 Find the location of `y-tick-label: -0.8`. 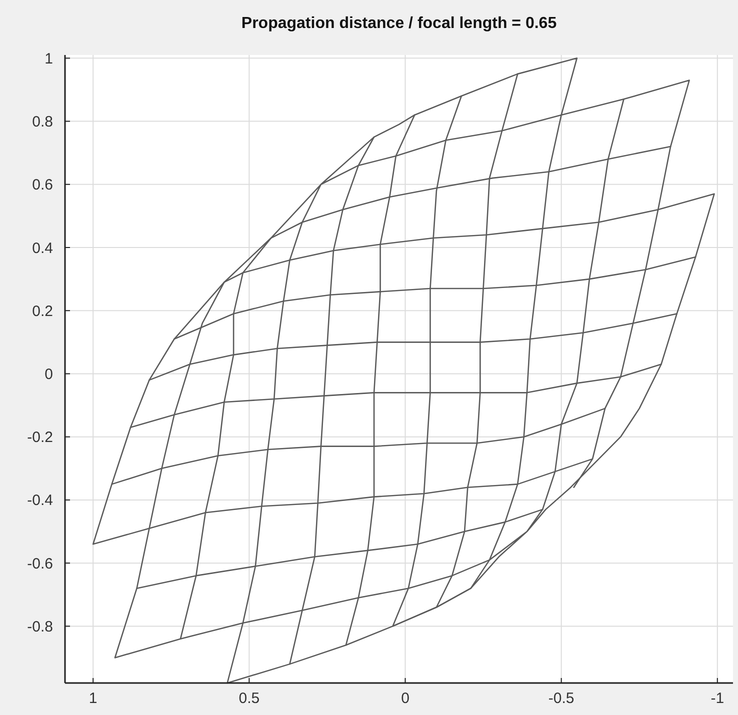

y-tick-label: -0.8 is located at coordinates (40, 627).